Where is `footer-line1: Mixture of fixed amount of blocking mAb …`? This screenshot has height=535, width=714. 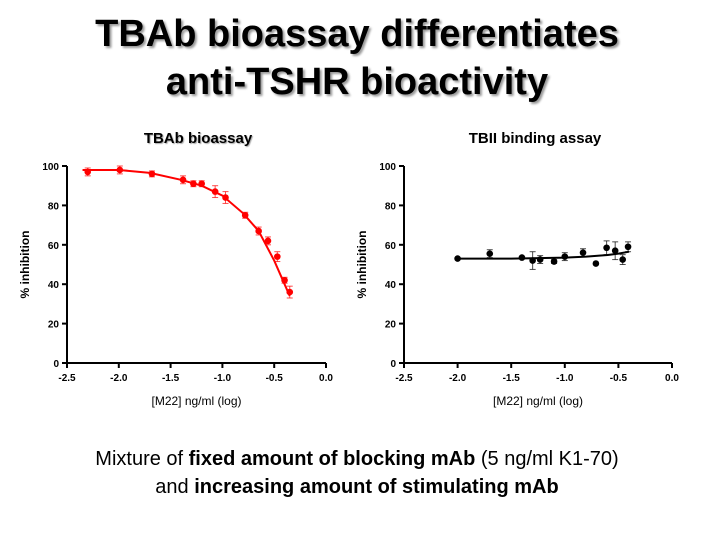 footer-line1: Mixture of fixed amount of blocking mAb … is located at coordinates (357, 459).